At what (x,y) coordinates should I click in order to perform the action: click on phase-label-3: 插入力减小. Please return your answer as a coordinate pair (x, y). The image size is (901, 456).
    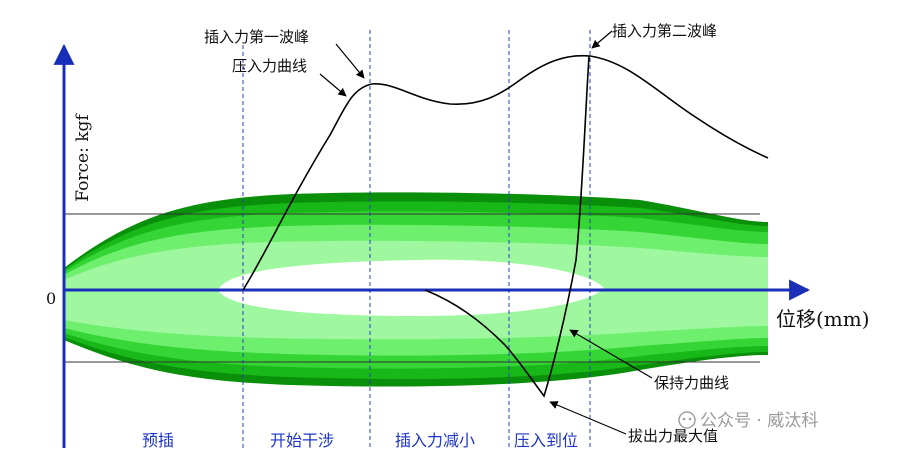
    Looking at the image, I should click on (435, 440).